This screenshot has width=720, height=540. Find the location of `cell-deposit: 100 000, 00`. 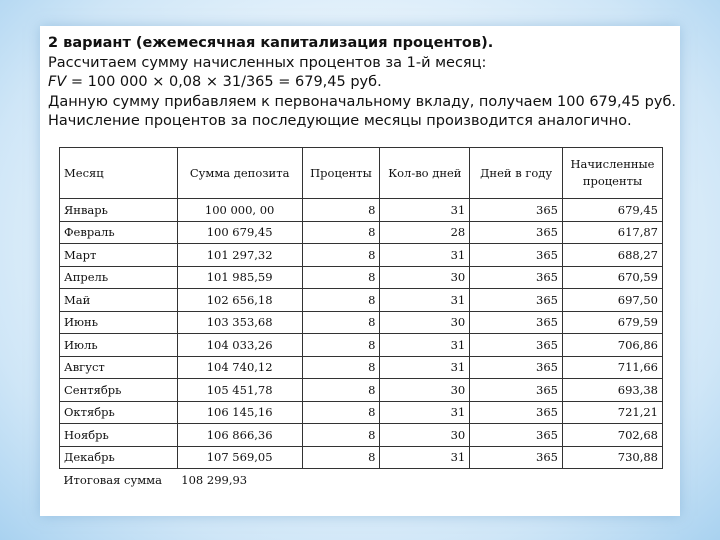

cell-deposit: 100 000, 00 is located at coordinates (239, 210).